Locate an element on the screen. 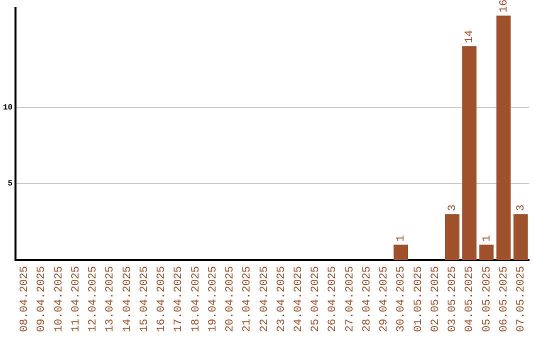 This screenshot has width=540, height=340. x-tick-label: 23.04.2025 is located at coordinates (282, 299).